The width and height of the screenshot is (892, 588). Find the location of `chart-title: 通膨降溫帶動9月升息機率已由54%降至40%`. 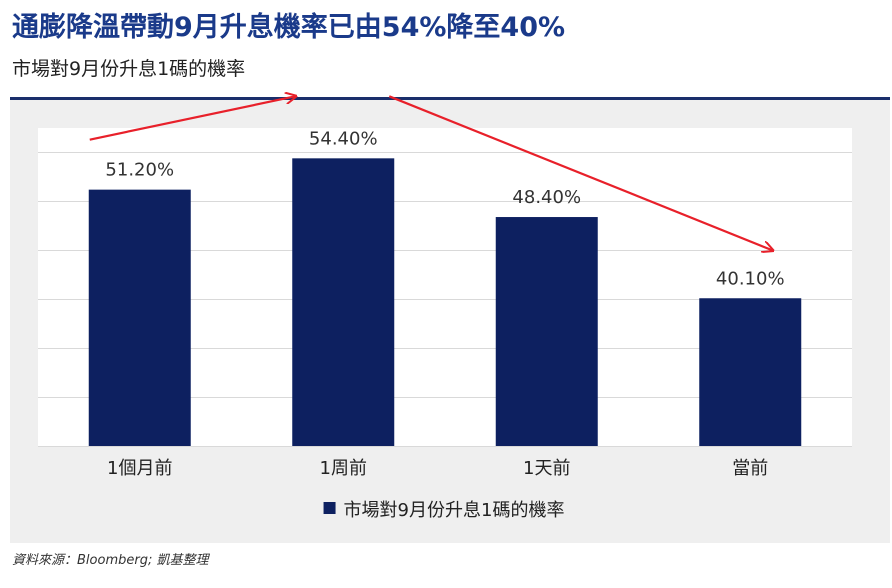

chart-title: 通膨降溫帶動9月升息機率已由54%降至40% is located at coordinates (289, 27).